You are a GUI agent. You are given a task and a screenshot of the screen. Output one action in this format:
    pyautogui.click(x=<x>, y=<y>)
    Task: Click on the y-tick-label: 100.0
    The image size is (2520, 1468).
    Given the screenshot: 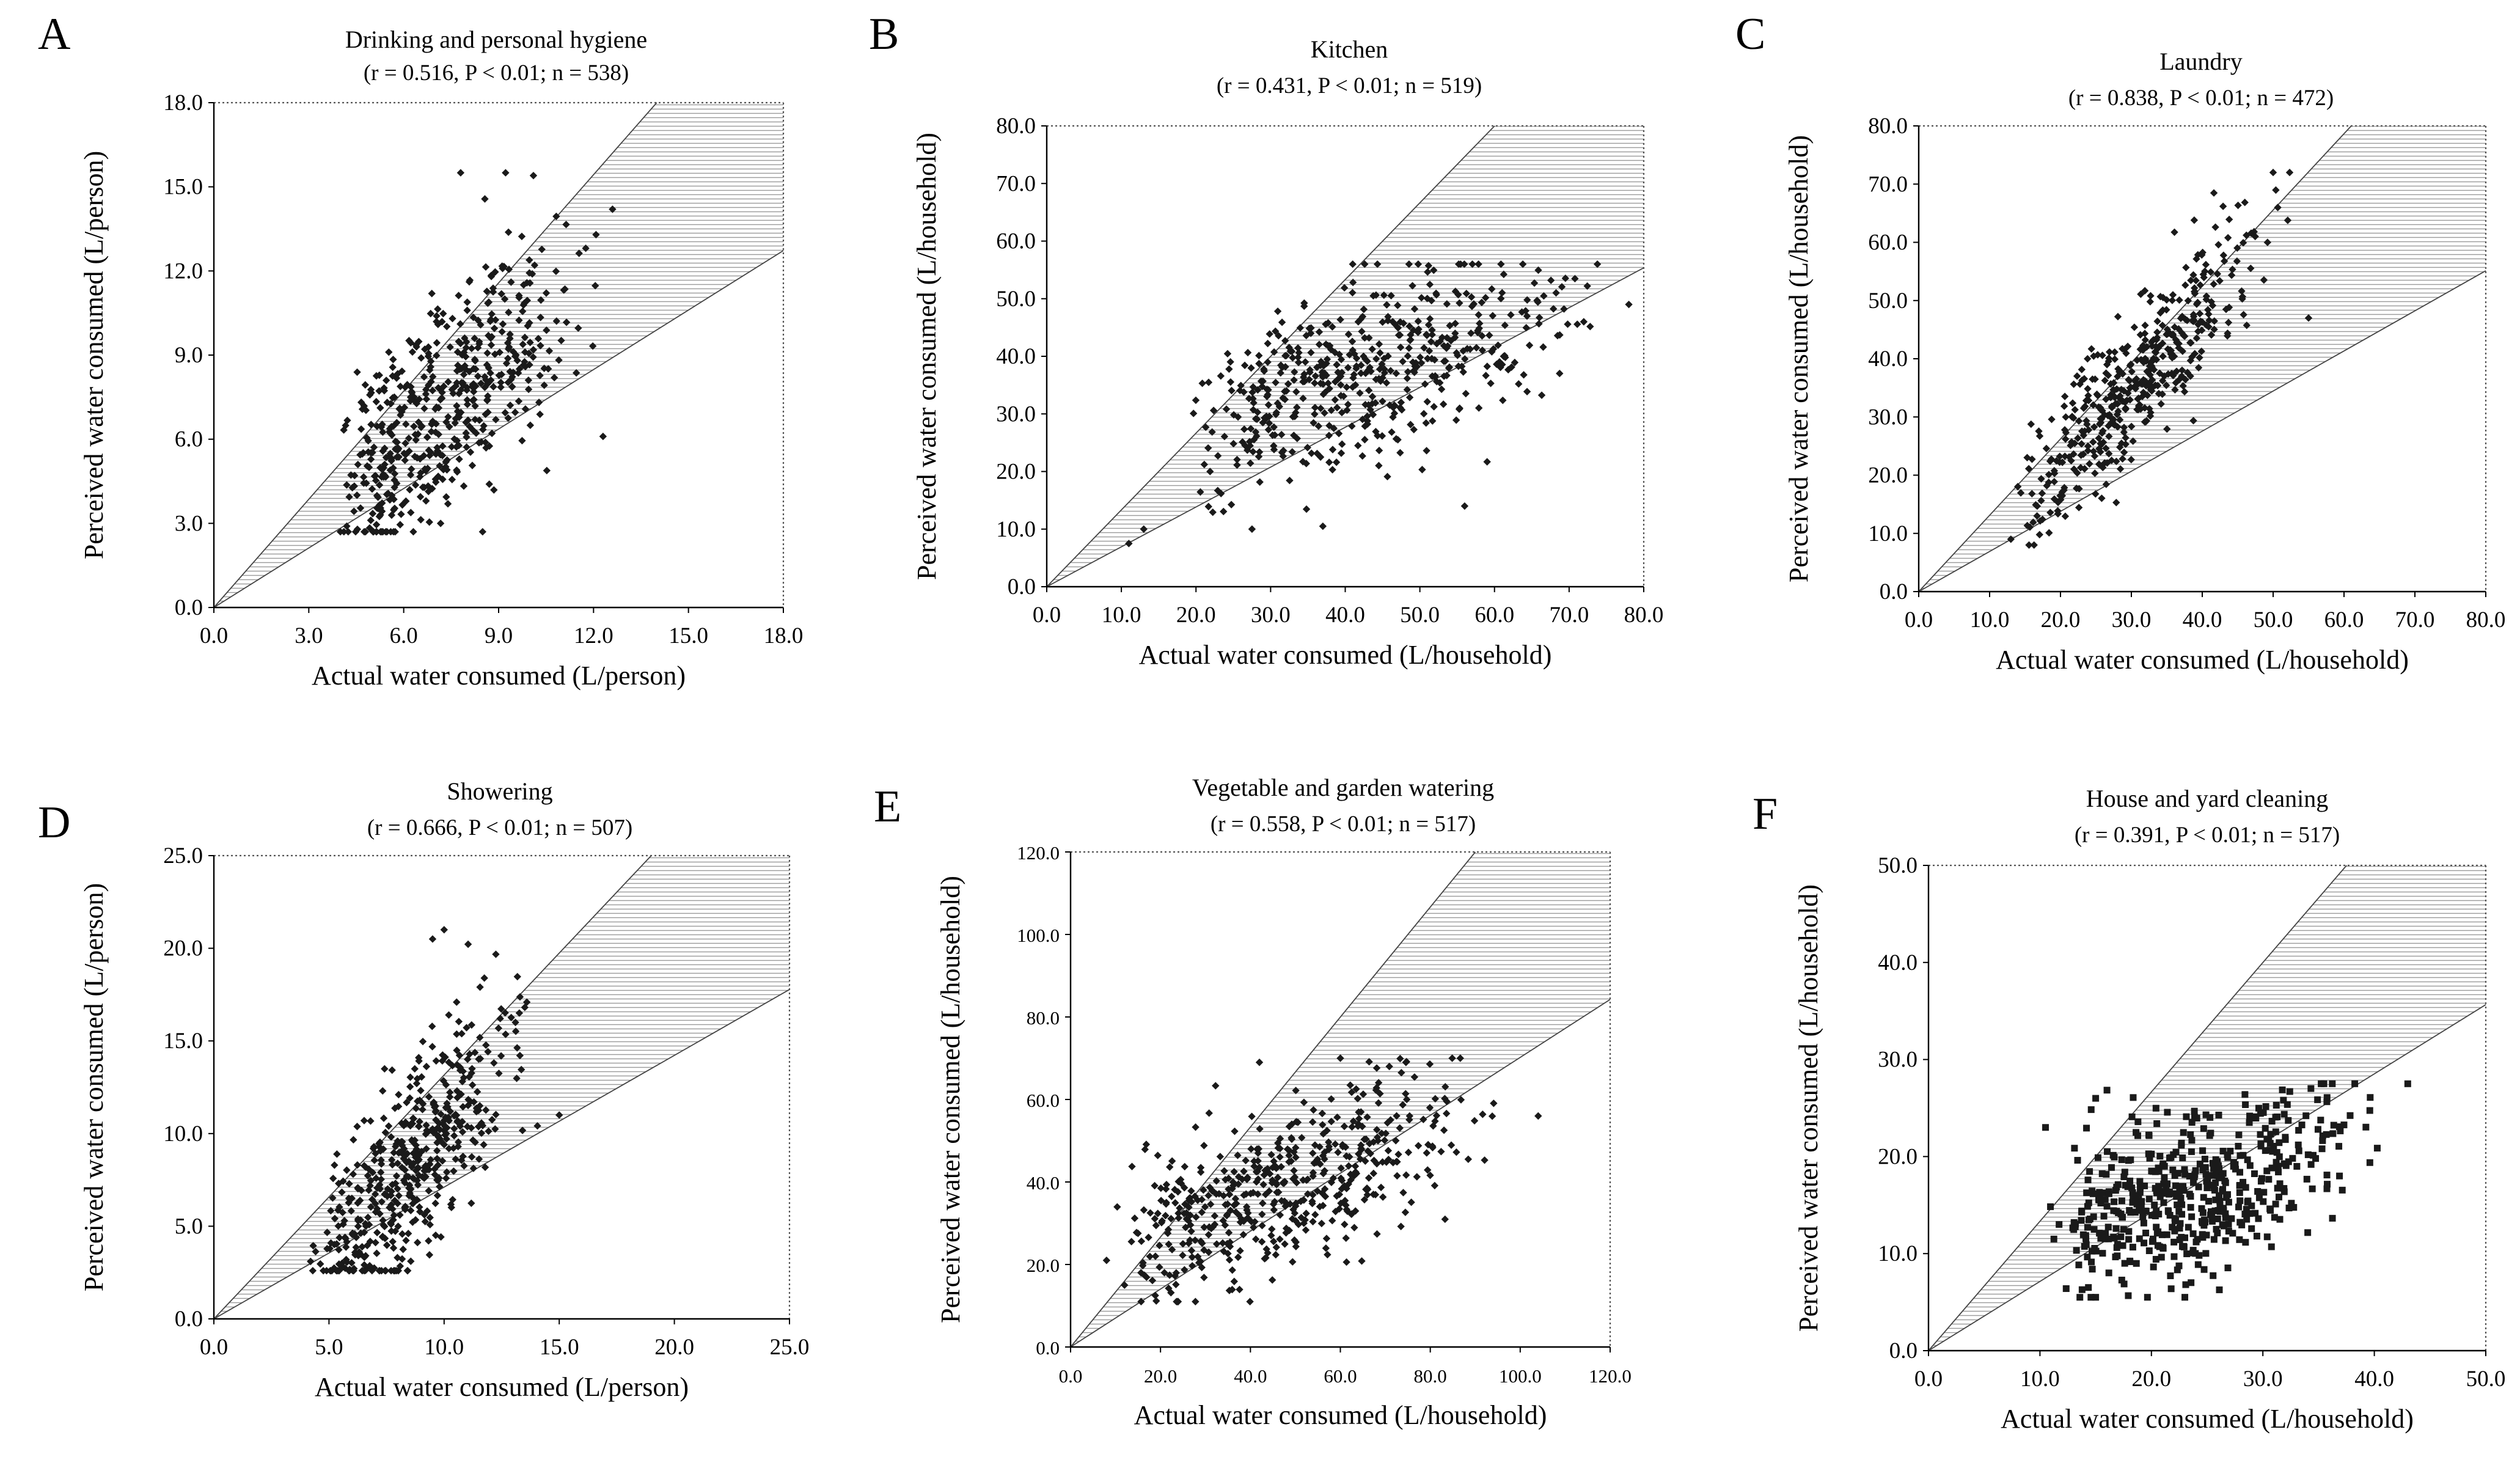 What is the action you would take?
    pyautogui.click(x=1038, y=935)
    